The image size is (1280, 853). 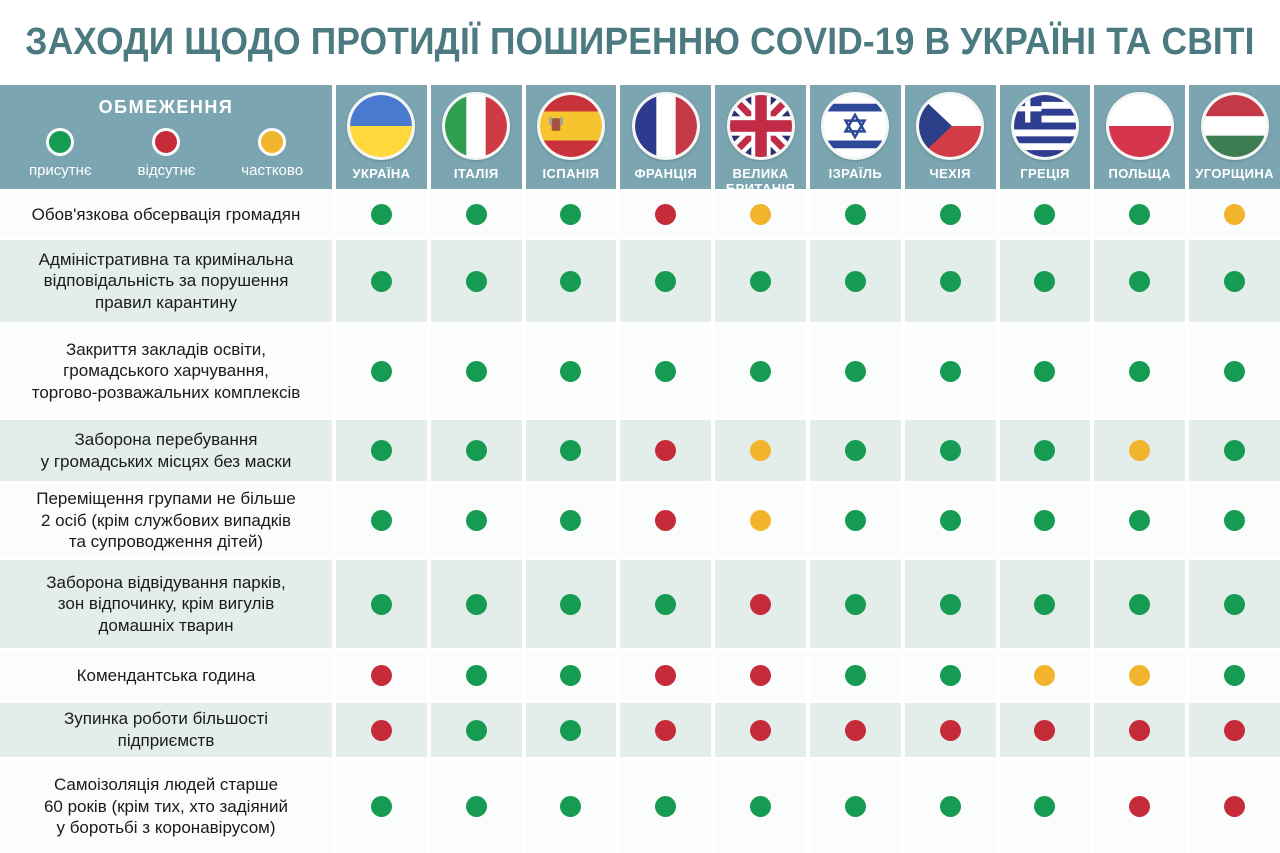 What do you see at coordinates (1139, 126) in the screenshot?
I see `flag-icon-poland` at bounding box center [1139, 126].